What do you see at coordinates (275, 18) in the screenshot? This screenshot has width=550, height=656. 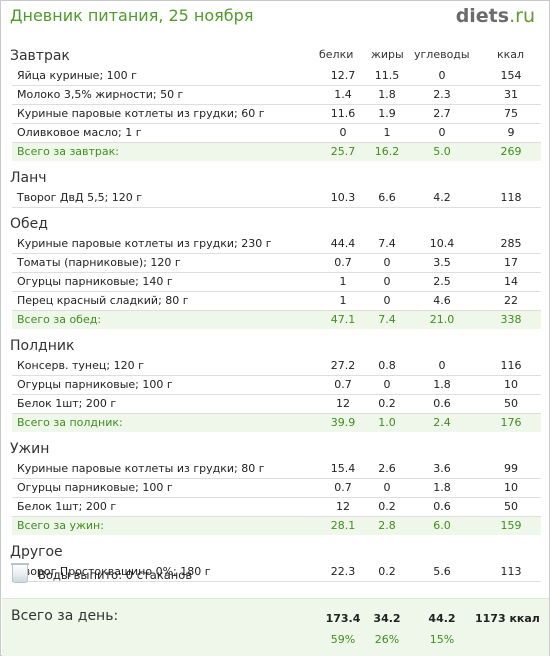 I see `header: Дневник питания, 25 ноября diets.ru` at bounding box center [275, 18].